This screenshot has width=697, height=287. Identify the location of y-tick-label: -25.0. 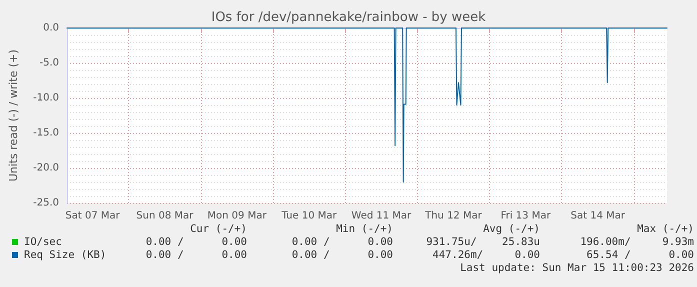
(46, 203).